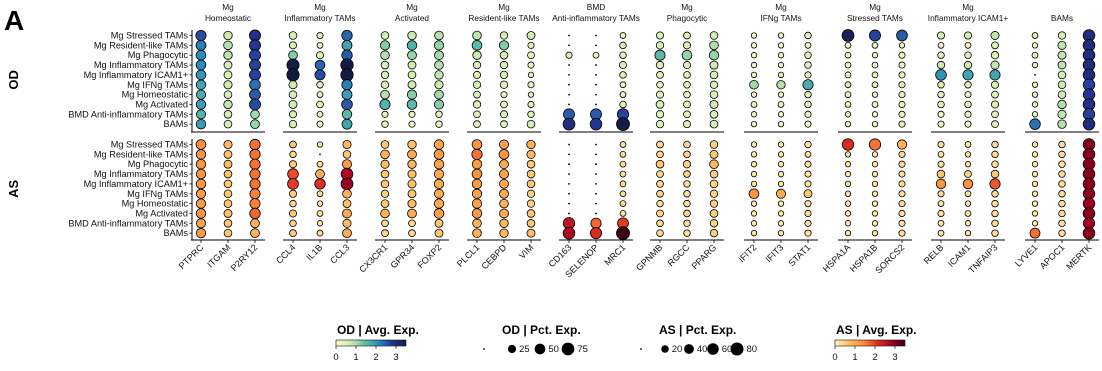 Image resolution: width=1102 pixels, height=371 pixels. I want to click on module-title-line2: IFNg TAMs, so click(780, 18).